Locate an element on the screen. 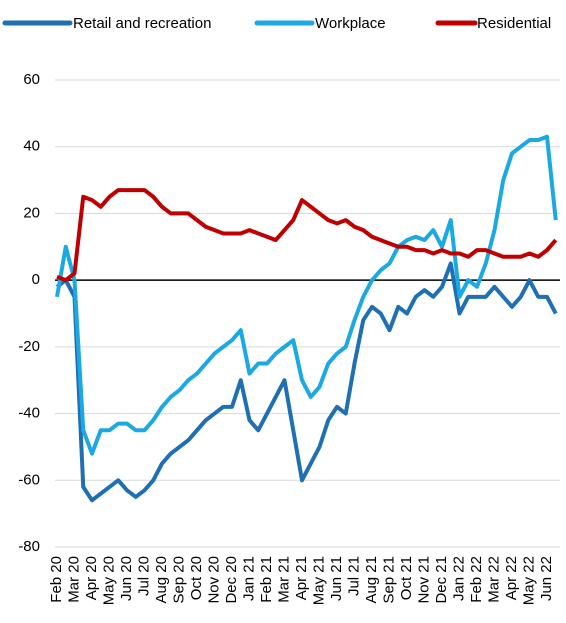  x-tick-label: Apr 21 is located at coordinates (301, 578).